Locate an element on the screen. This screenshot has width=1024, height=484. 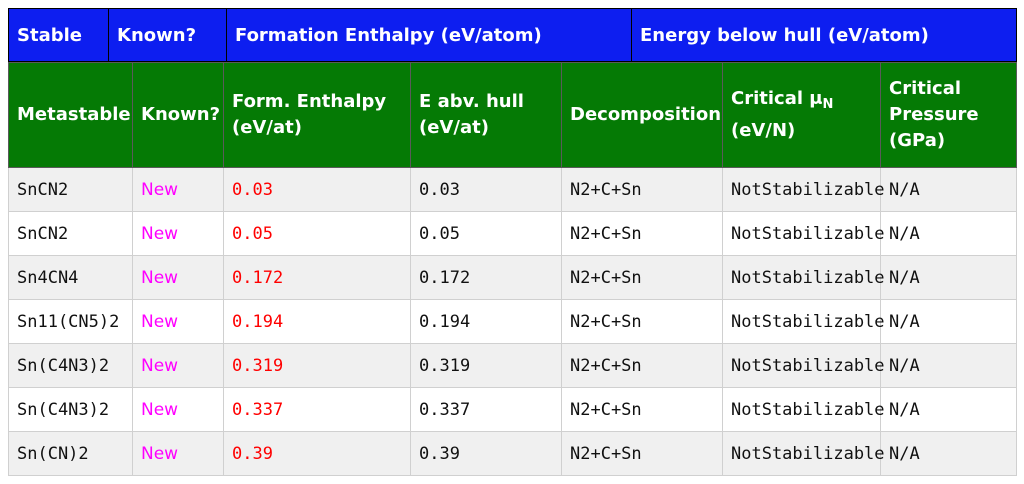
critical-pressure-header-line3: (GPa) is located at coordinates (917, 140).